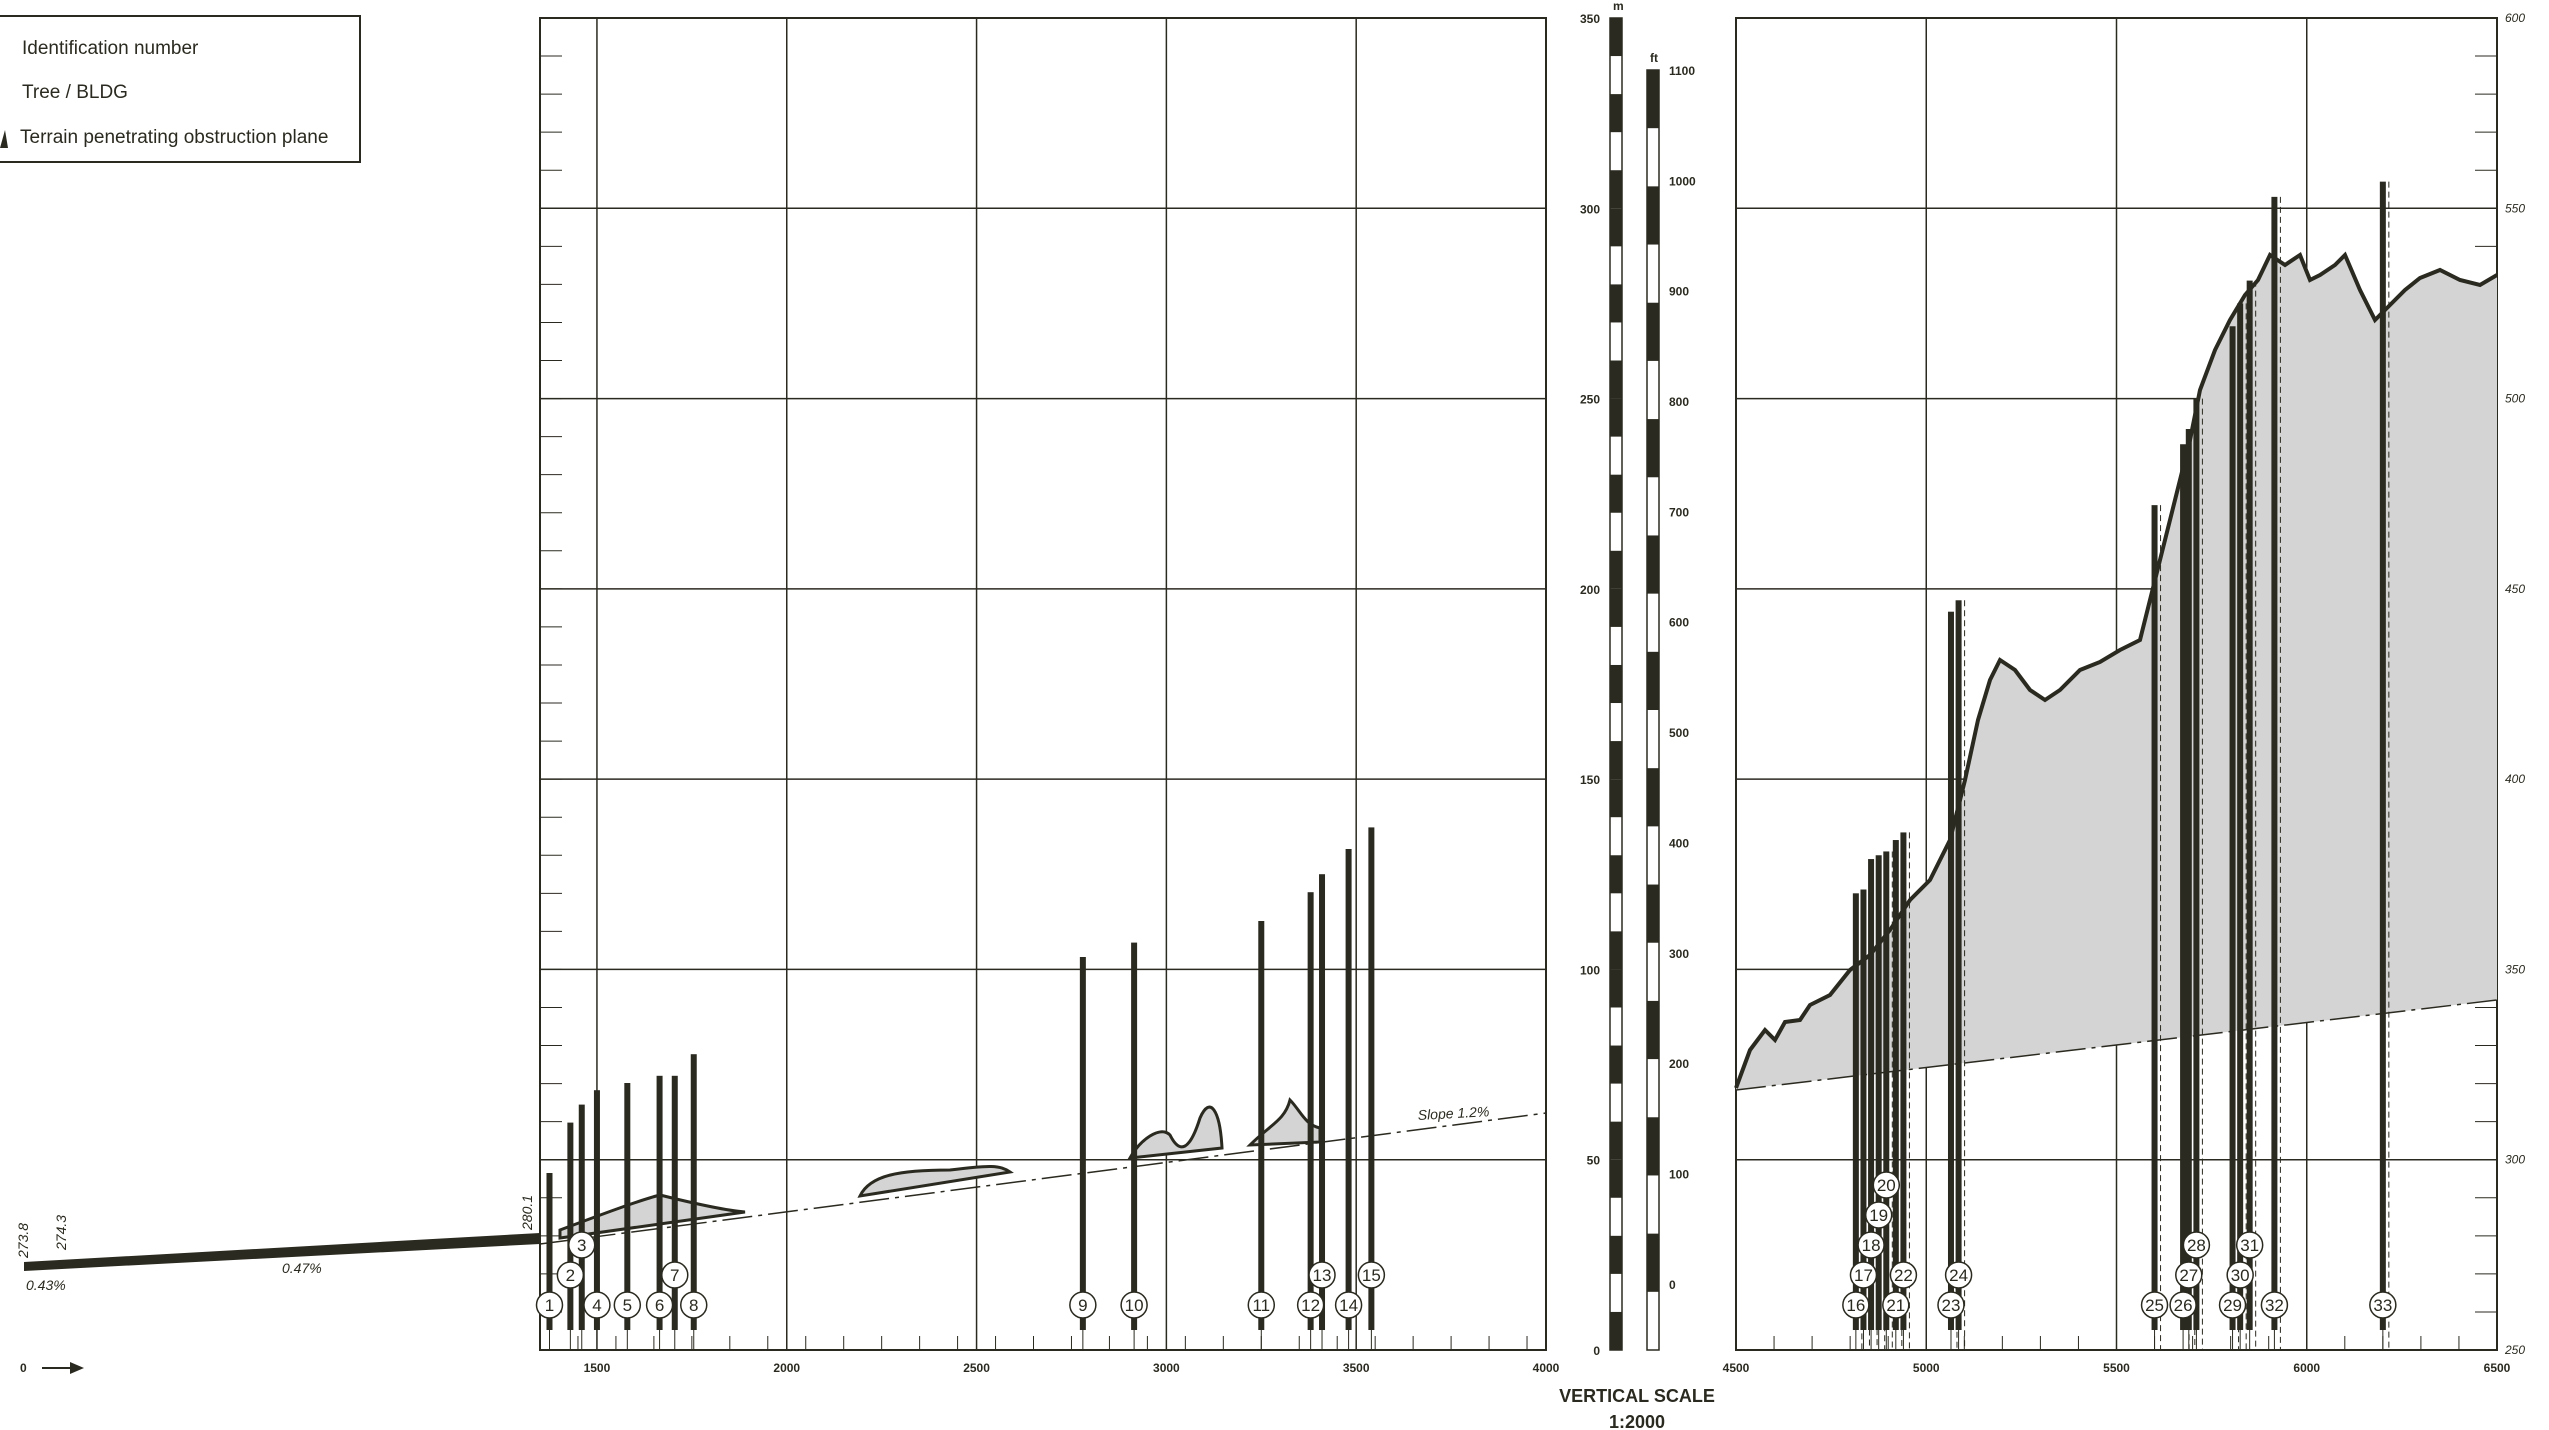 The height and width of the screenshot is (1430, 2549). What do you see at coordinates (302, 1268) in the screenshot?
I see `slope-label-0-47: 0.47%` at bounding box center [302, 1268].